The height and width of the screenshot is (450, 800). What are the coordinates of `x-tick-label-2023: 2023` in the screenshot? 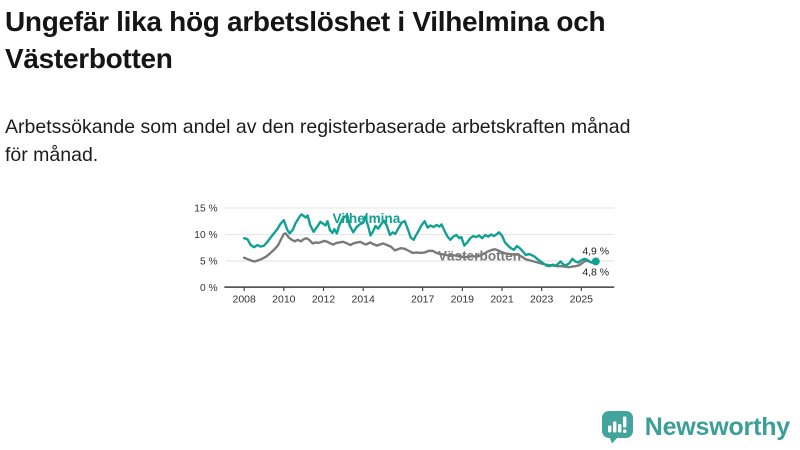 It's located at (541, 300).